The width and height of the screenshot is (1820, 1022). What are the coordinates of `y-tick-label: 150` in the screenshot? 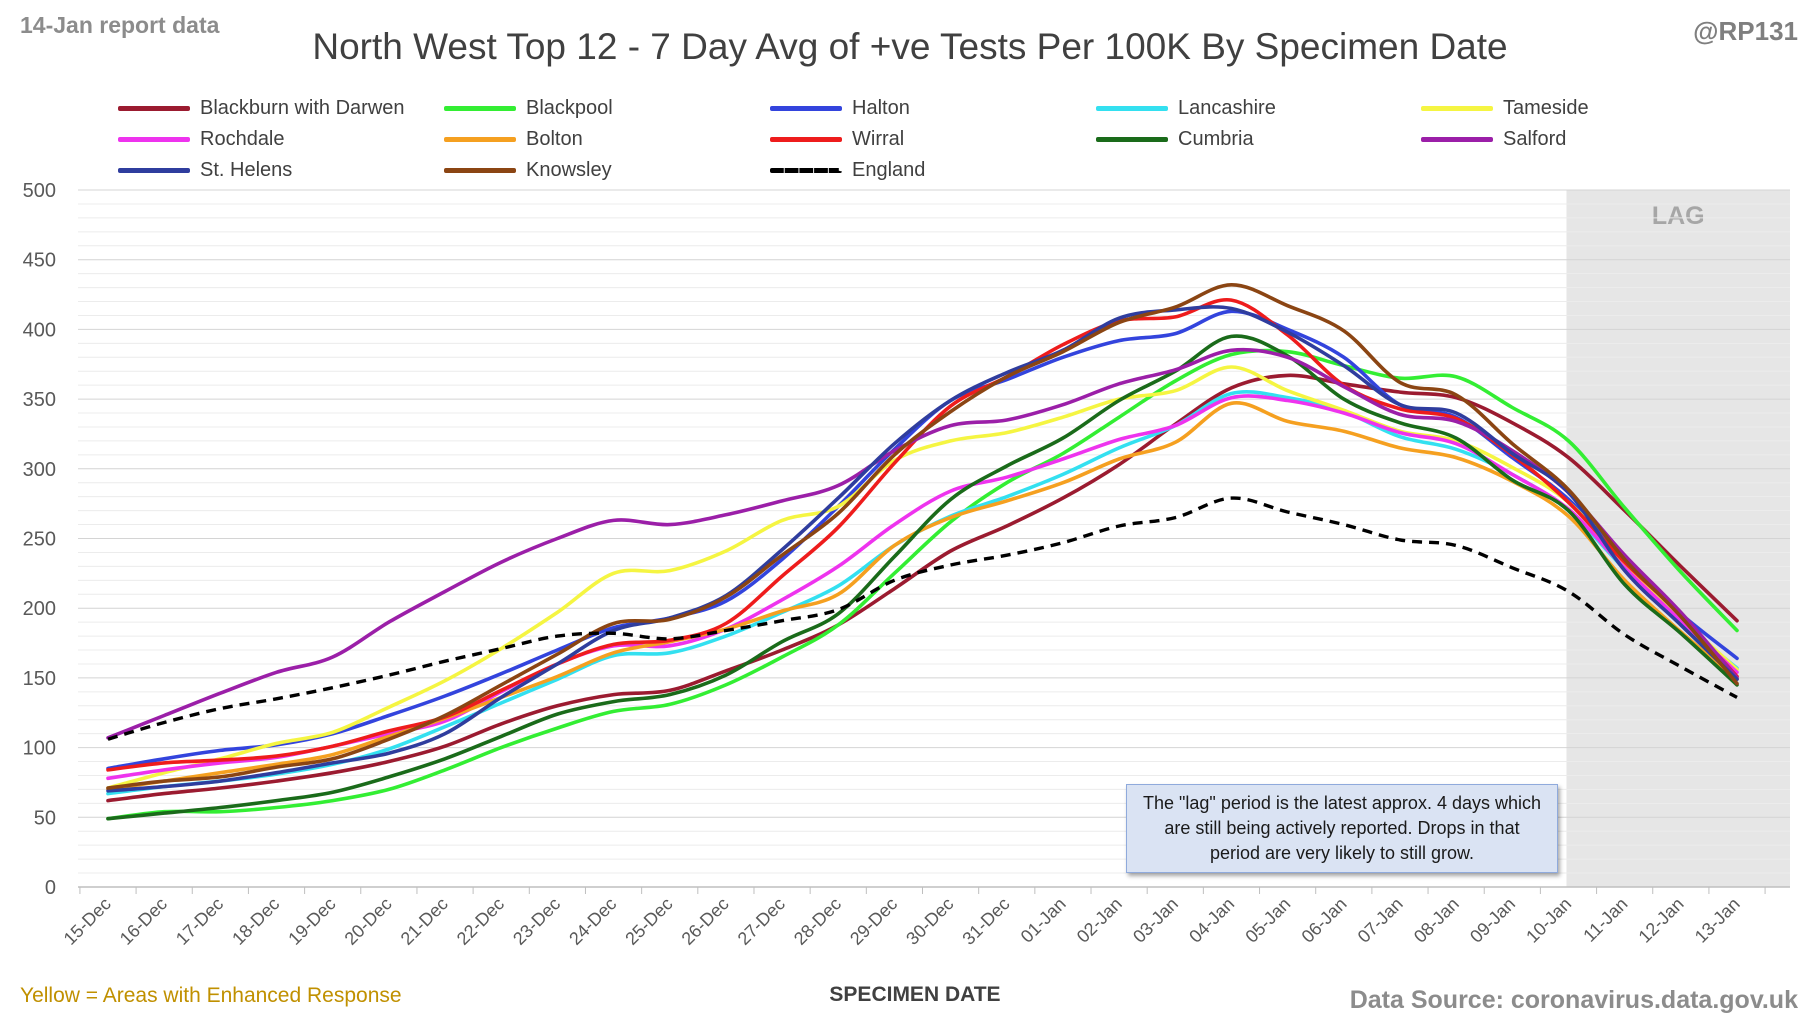 It's located at (39, 679).